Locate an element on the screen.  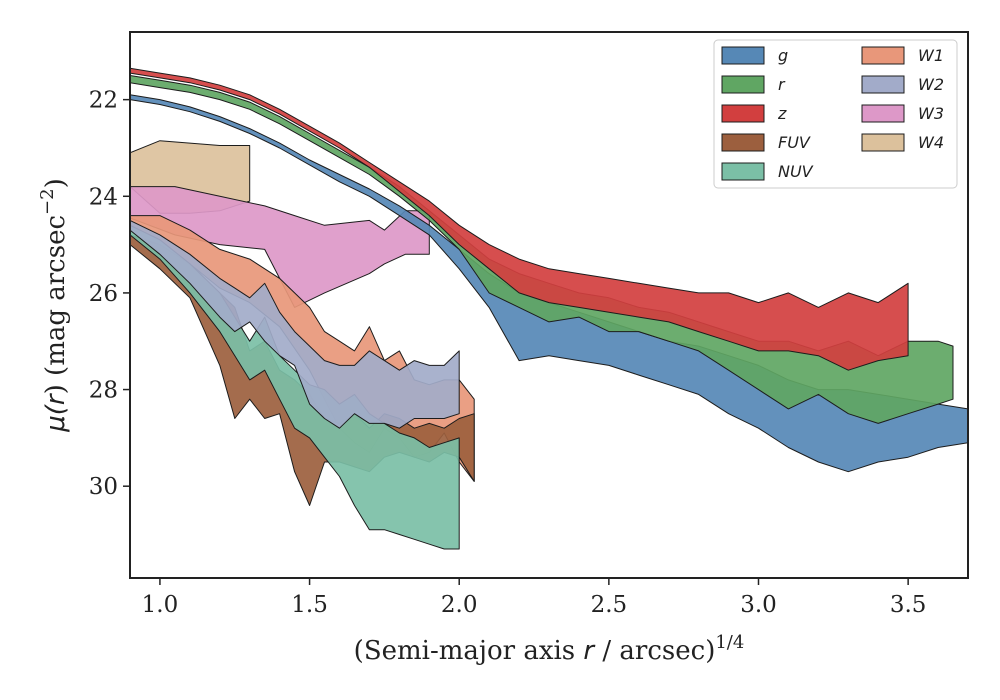
y-tick-label: 28 is located at coordinates (103, 391).